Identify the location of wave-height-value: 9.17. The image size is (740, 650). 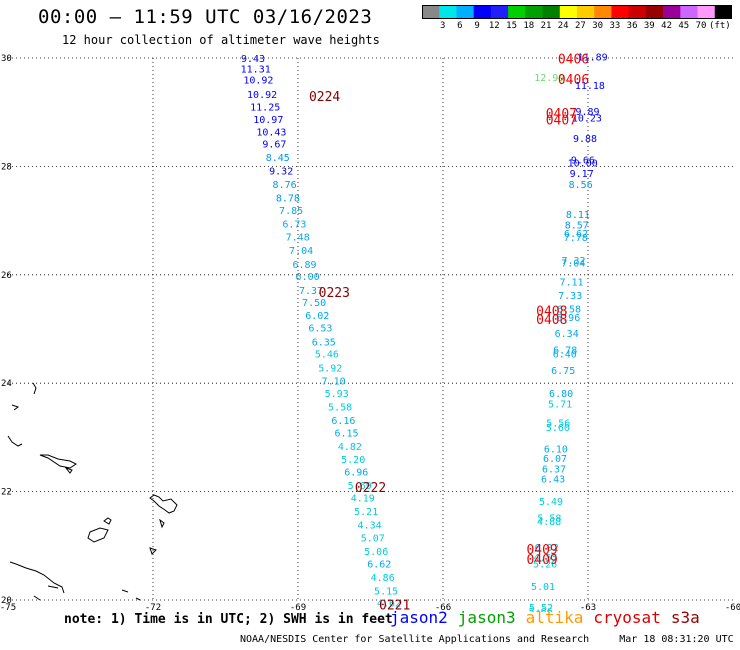
(582, 174).